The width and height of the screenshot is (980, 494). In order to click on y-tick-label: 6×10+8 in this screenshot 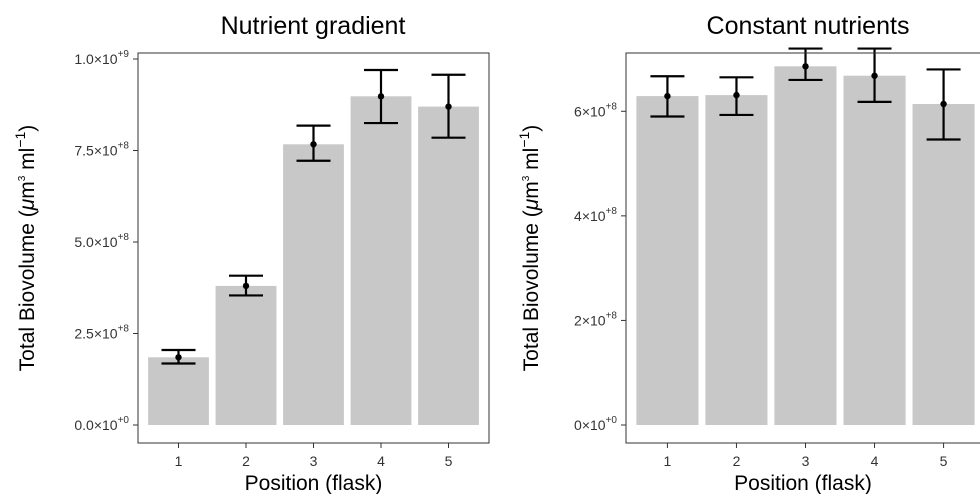, I will do `click(595, 110)`.